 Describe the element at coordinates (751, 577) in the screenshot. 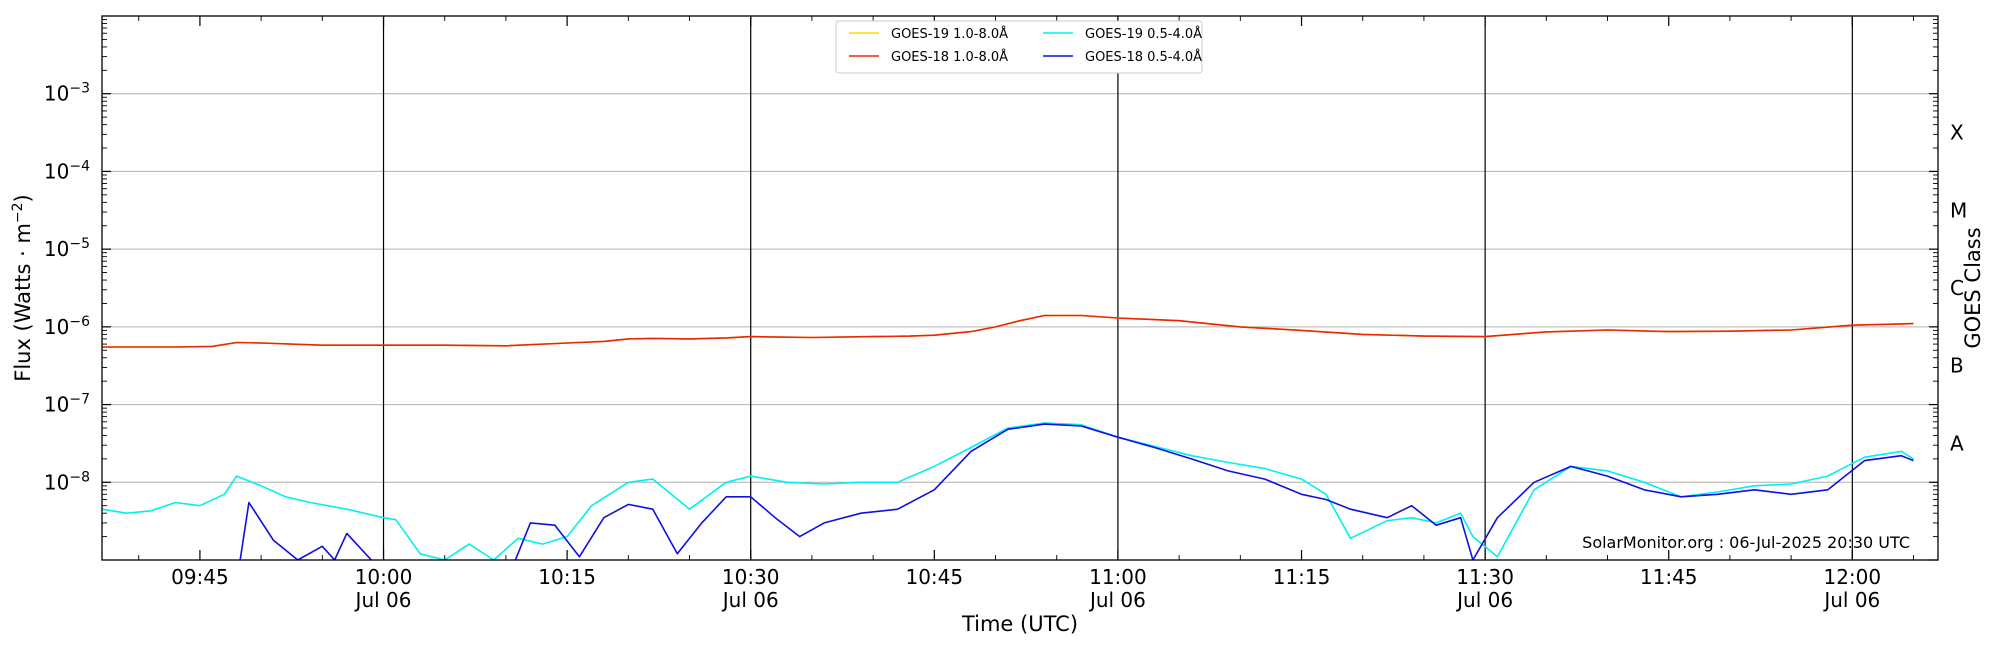

I see `x-tick-label: 10:30` at that location.